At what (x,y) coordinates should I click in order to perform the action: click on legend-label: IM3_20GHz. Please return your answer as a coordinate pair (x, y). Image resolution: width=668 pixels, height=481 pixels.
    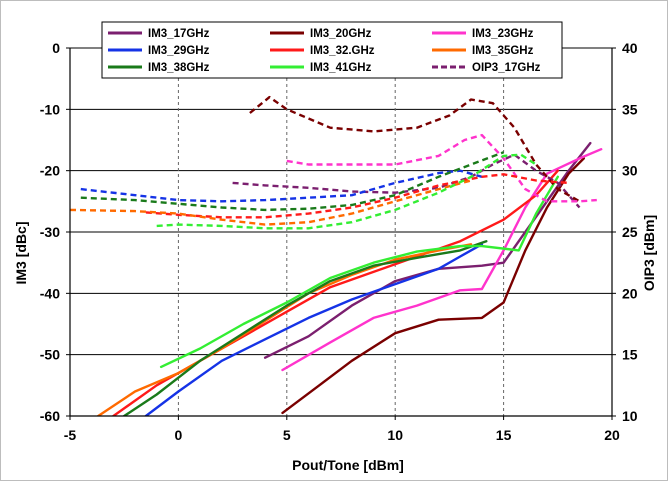
    Looking at the image, I should click on (341, 34).